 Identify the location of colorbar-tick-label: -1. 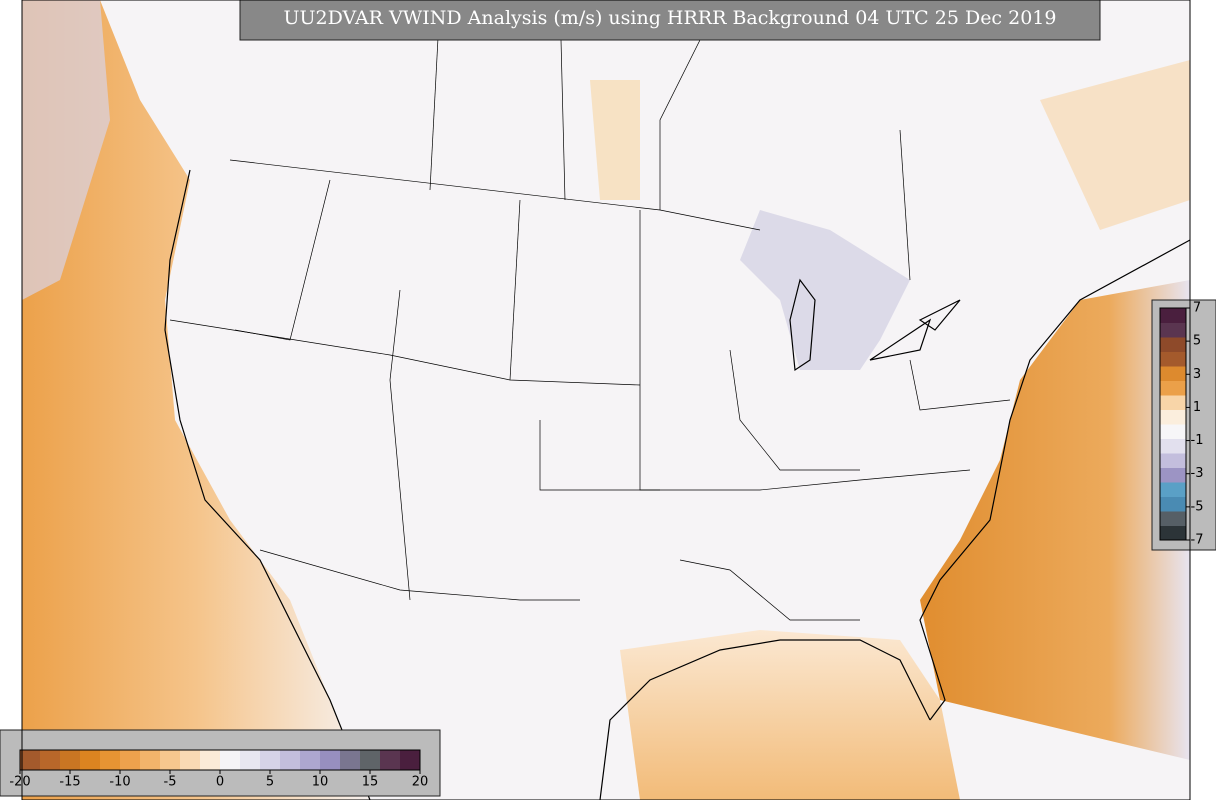
(1197, 440).